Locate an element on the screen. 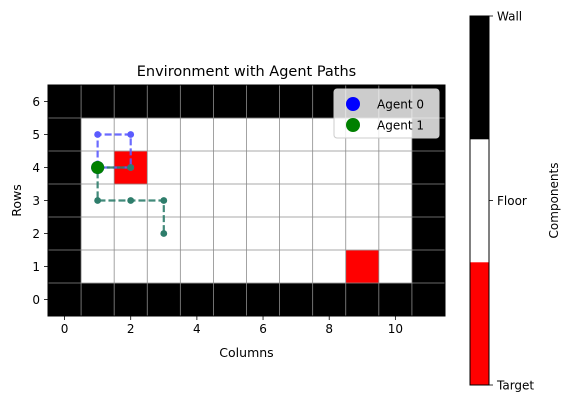 This screenshot has height=403, width=570. x-tick-label: 8 is located at coordinates (329, 329).